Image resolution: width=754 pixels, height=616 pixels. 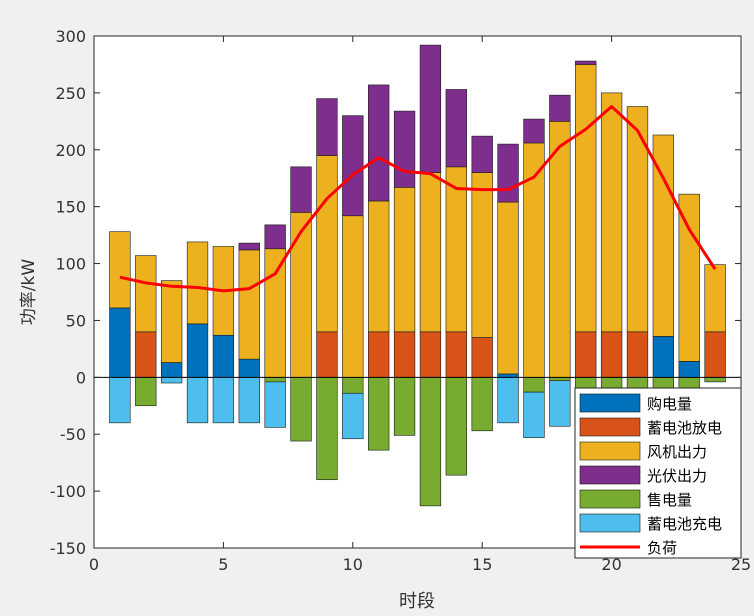 What do you see at coordinates (70, 264) in the screenshot?
I see `y-tick-label-100: 100` at bounding box center [70, 264].